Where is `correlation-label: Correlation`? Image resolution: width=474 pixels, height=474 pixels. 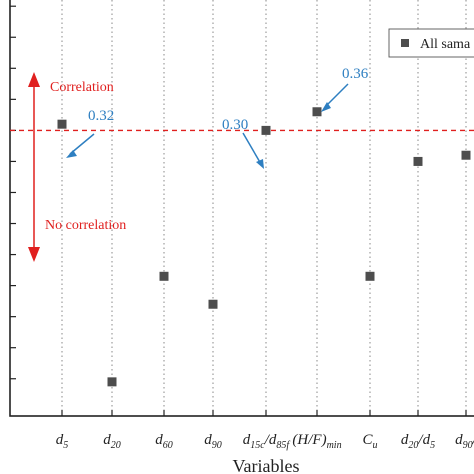 correlation-label: Correlation is located at coordinates (82, 87).